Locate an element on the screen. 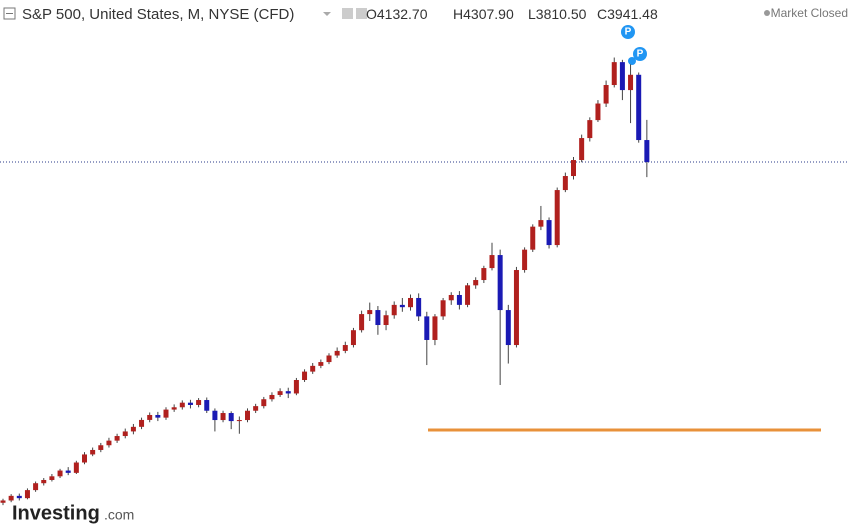  logo-suffix: .com is located at coordinates (119, 515).